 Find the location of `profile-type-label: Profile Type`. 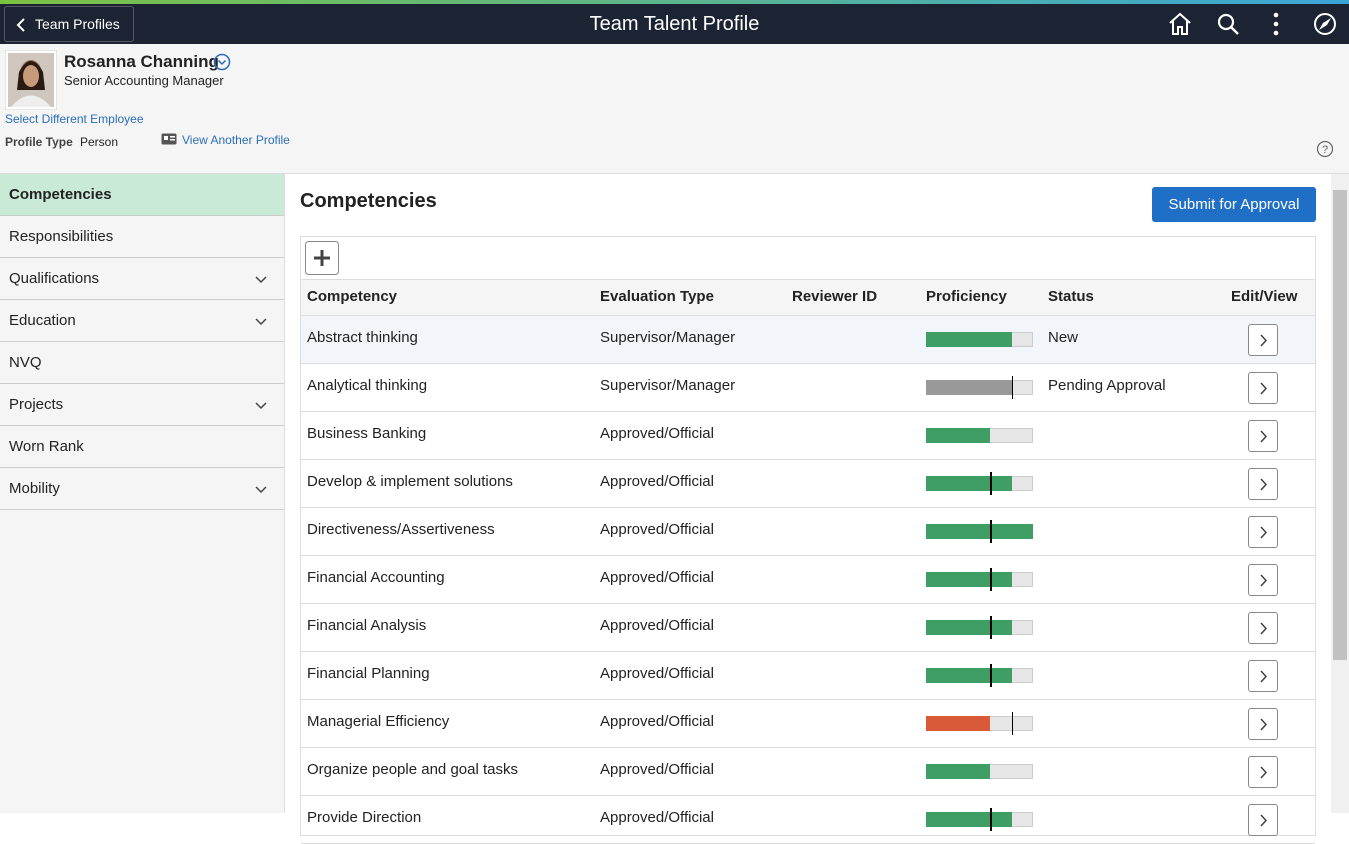

profile-type-label: Profile Type is located at coordinates (39, 142).